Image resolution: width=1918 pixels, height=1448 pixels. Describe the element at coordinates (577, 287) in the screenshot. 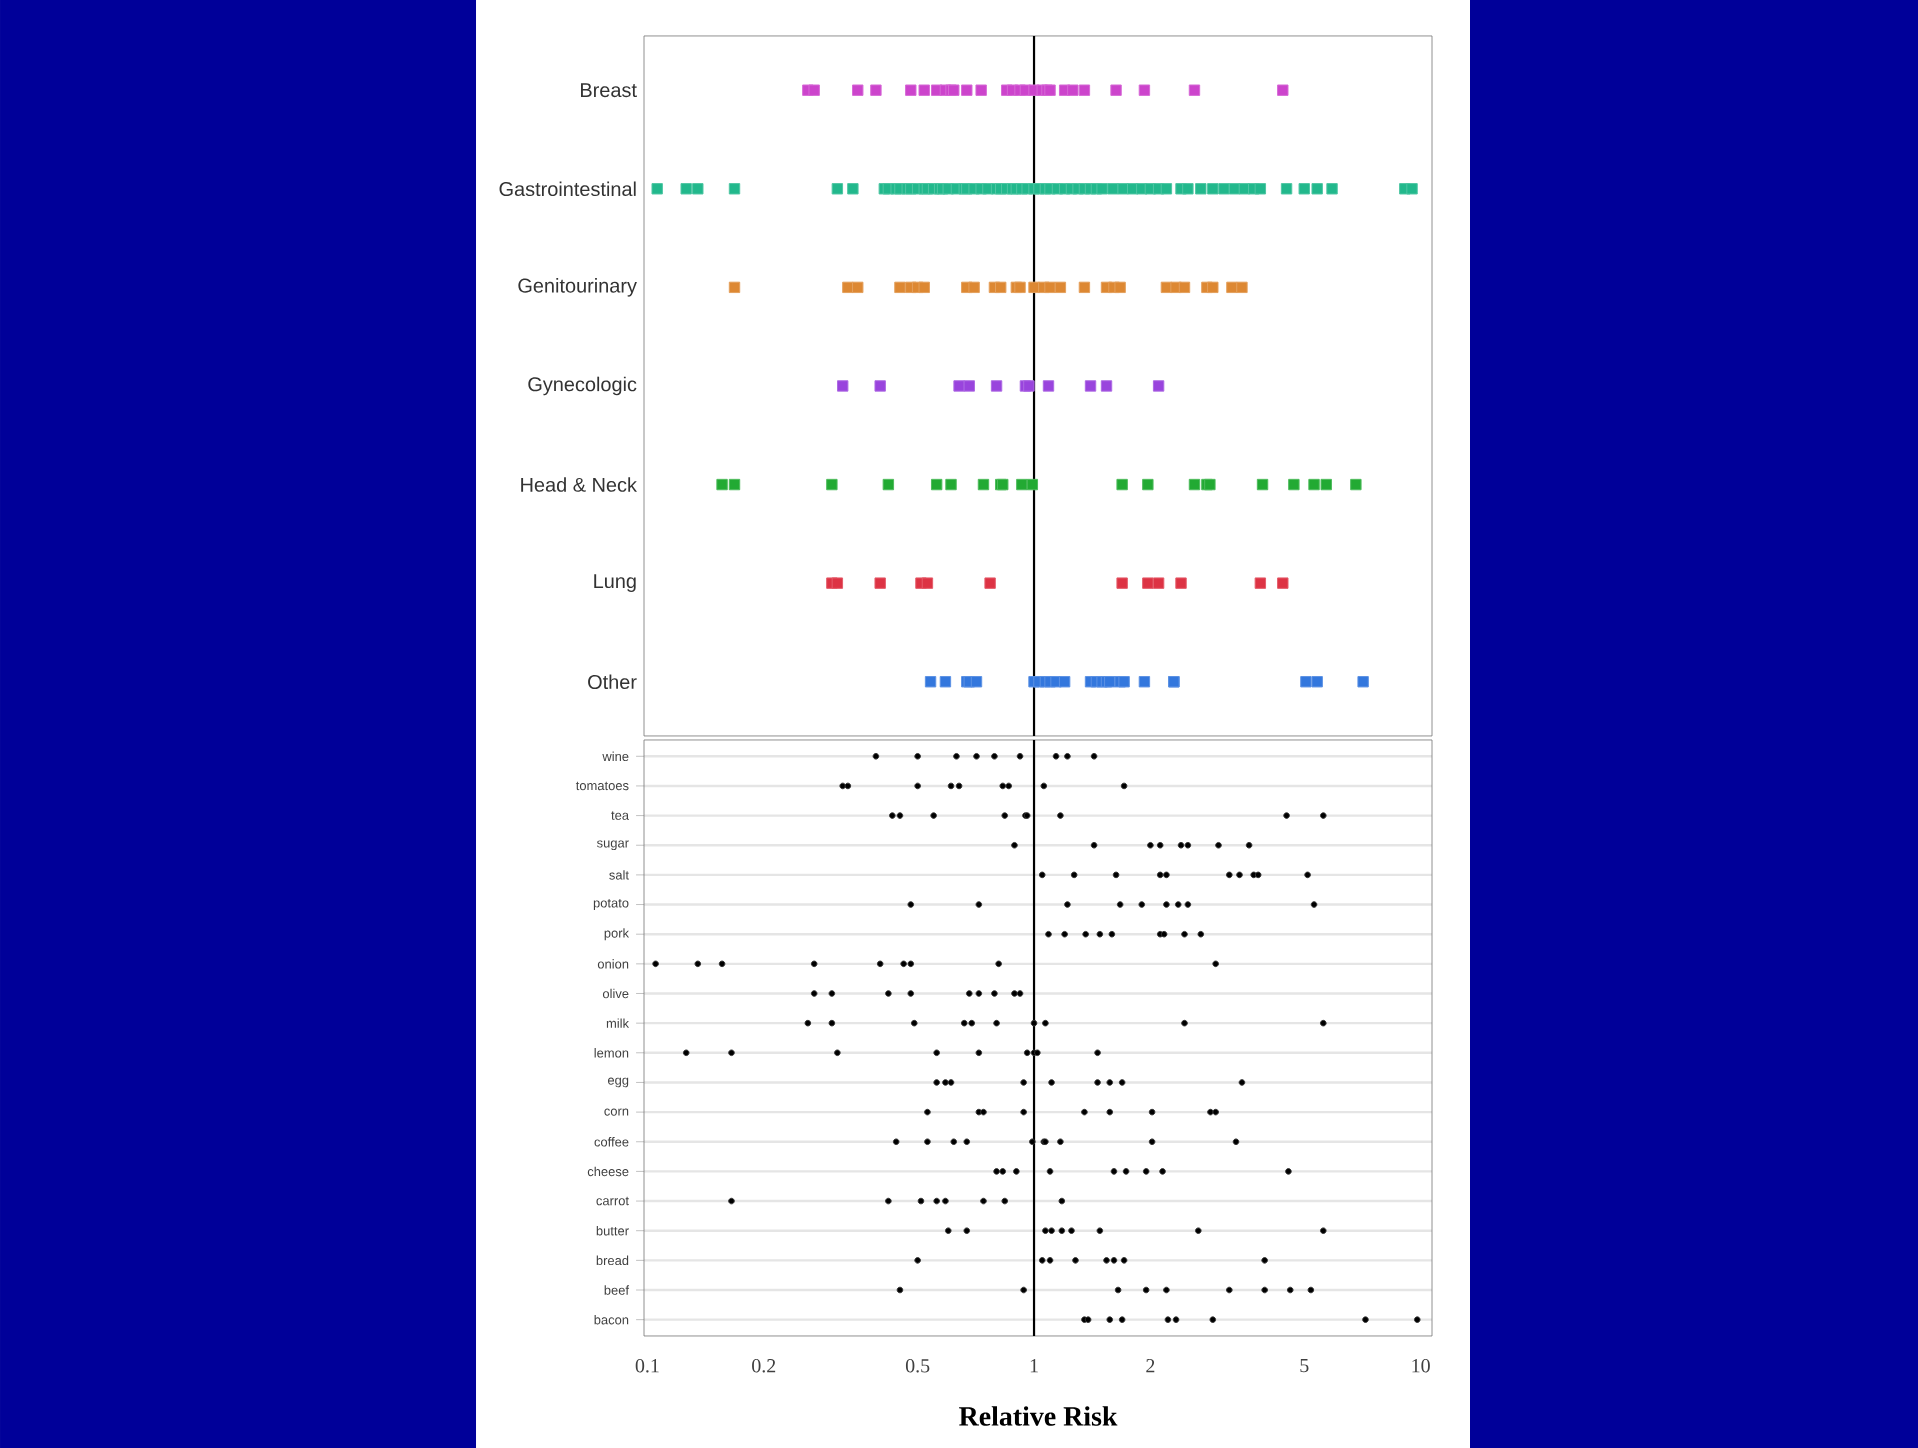

I see `y-tick-label: Genitourinary` at that location.